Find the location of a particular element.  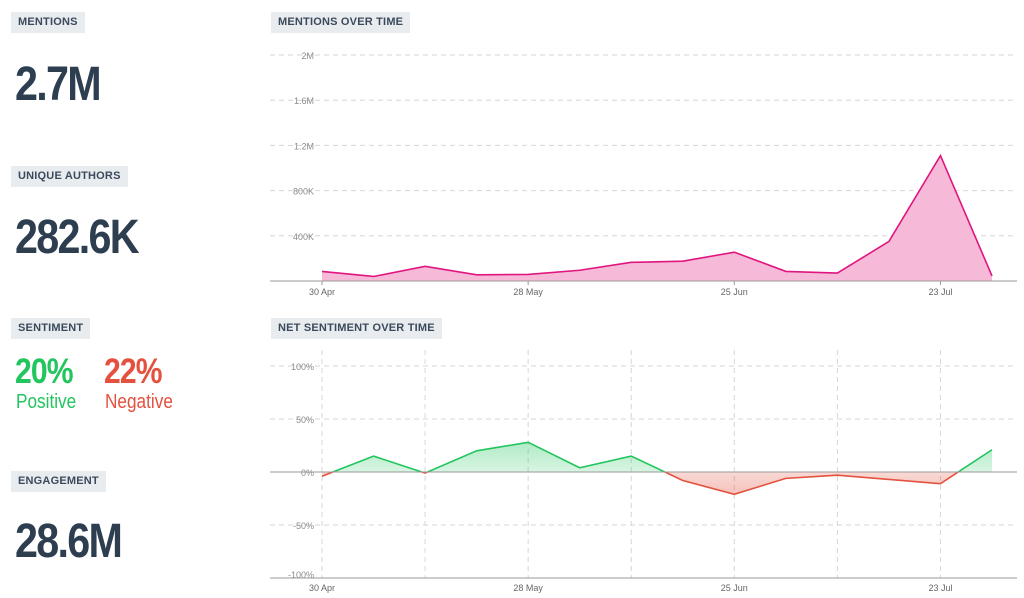

mentions-value: 2.7M is located at coordinates (58, 84).